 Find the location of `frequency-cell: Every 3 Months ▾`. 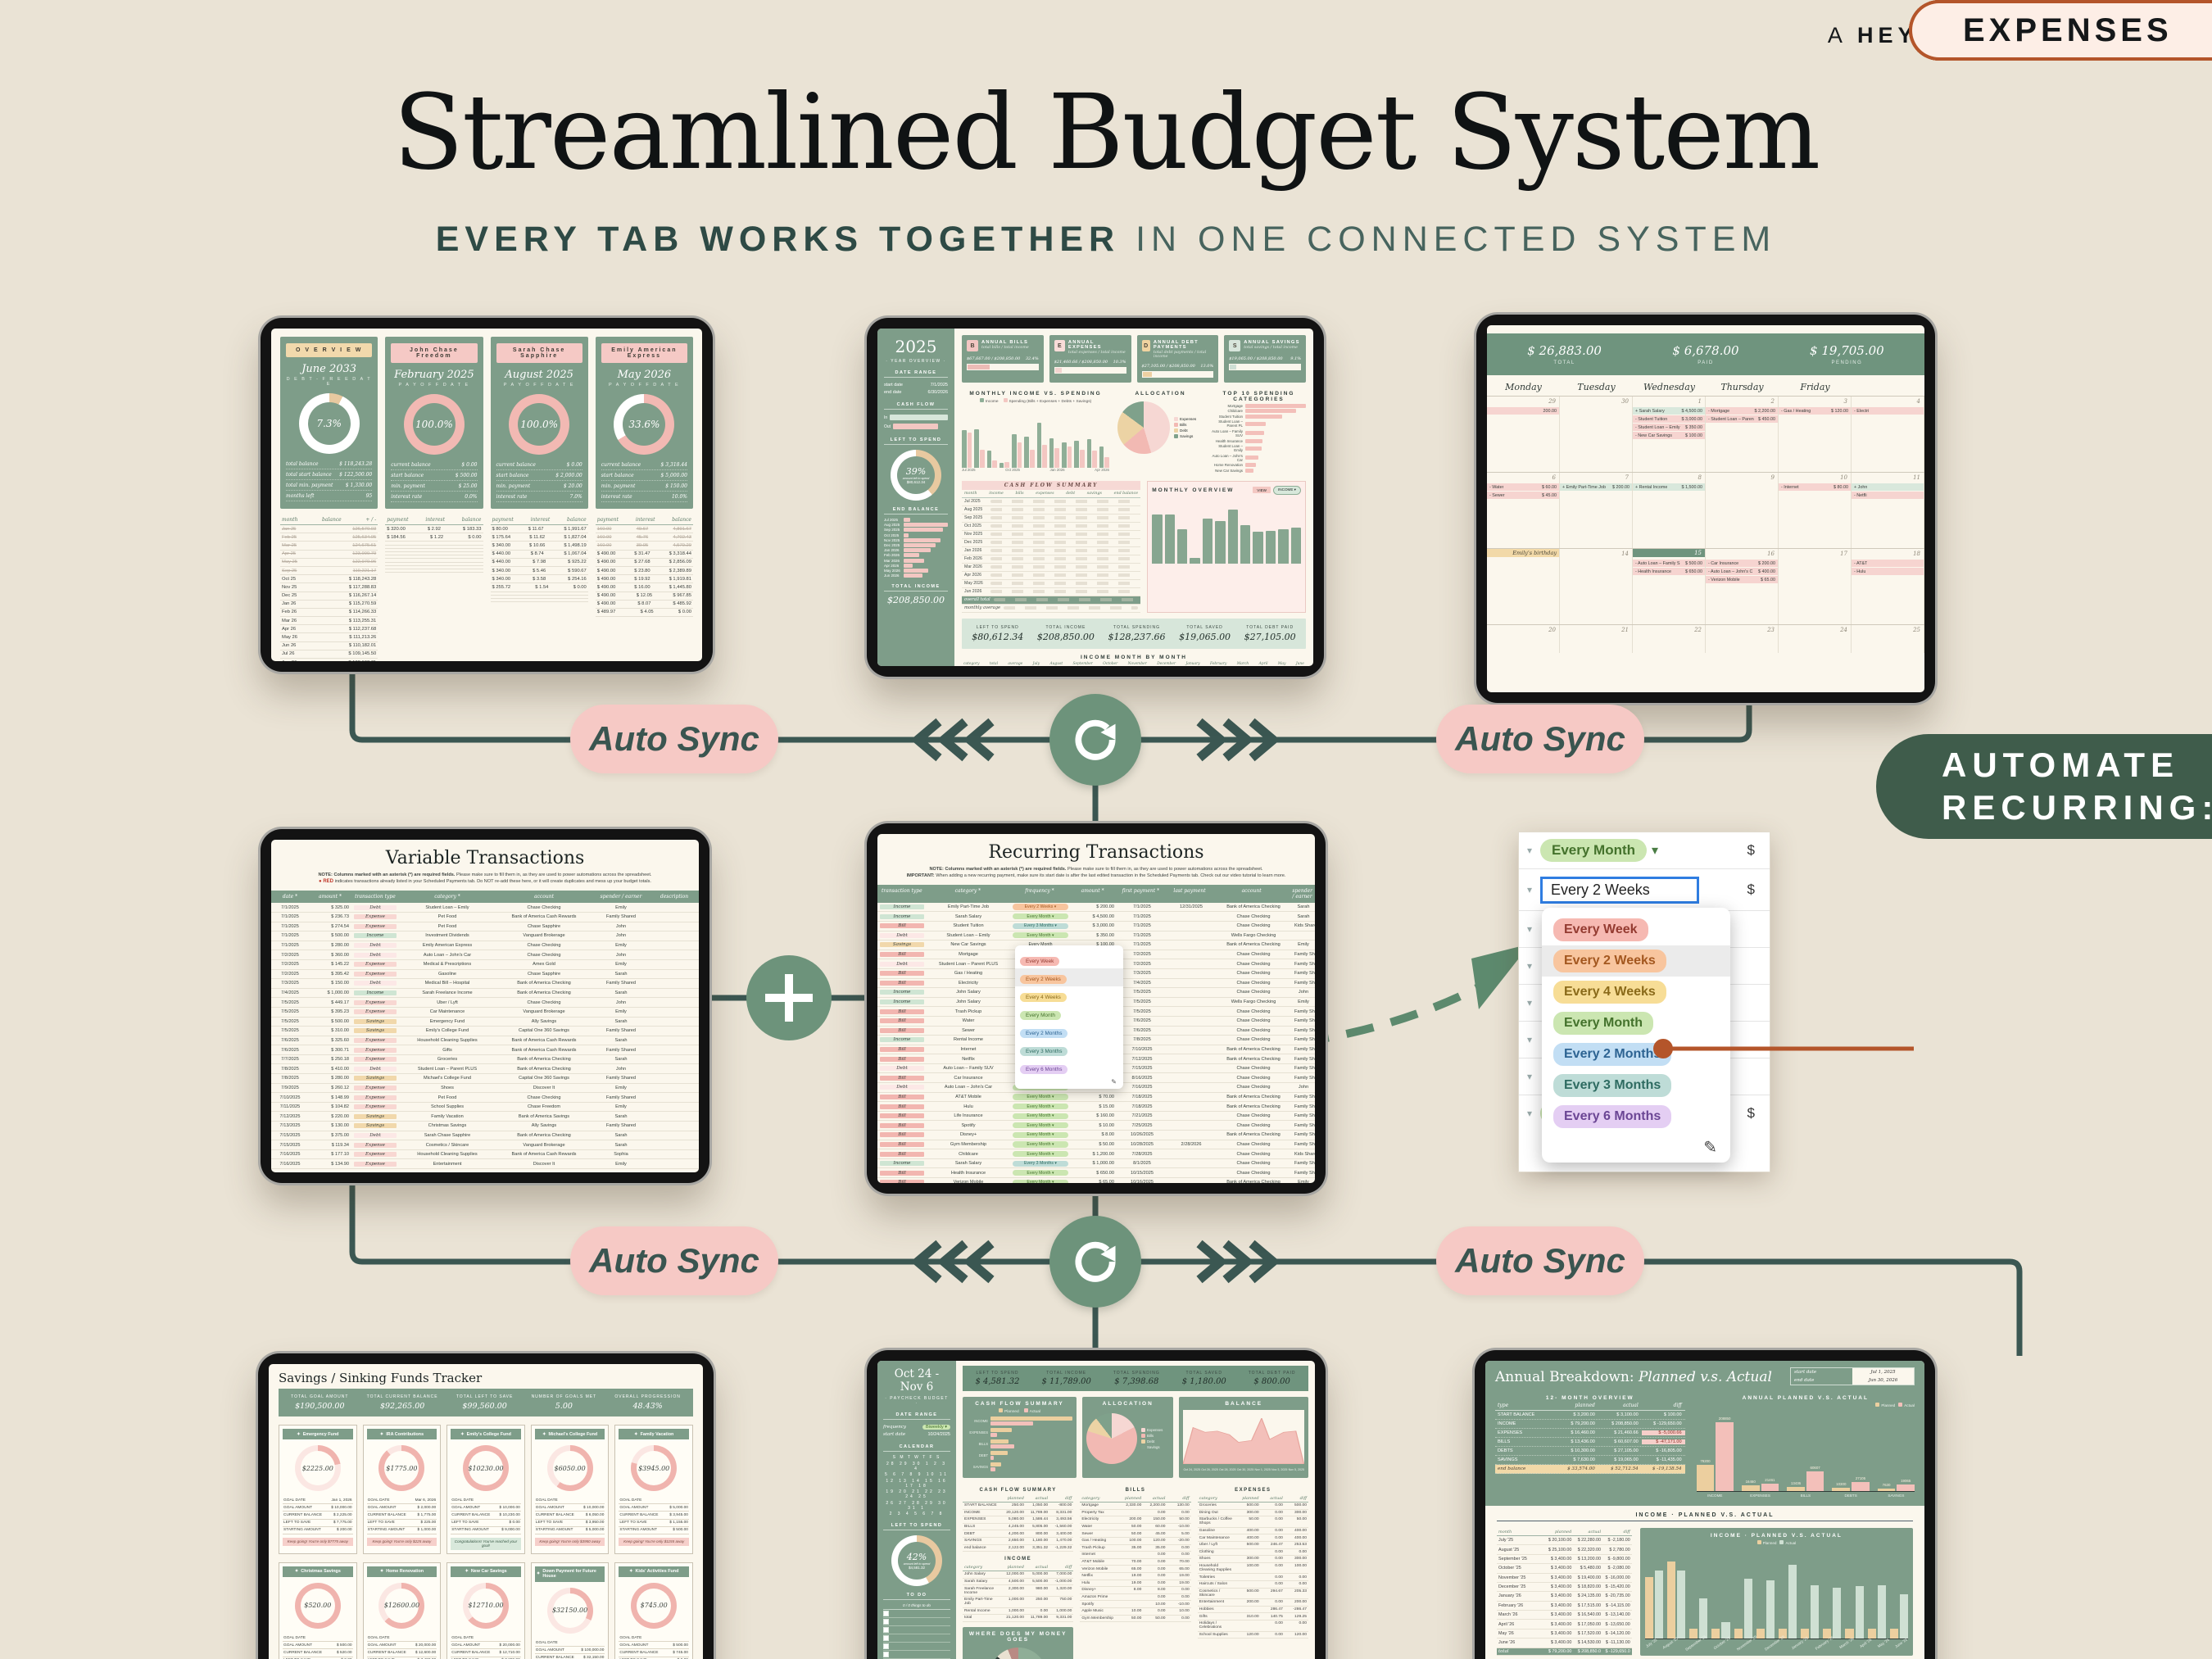

frequency-cell: Every 3 Months ▾ is located at coordinates (1040, 1163).